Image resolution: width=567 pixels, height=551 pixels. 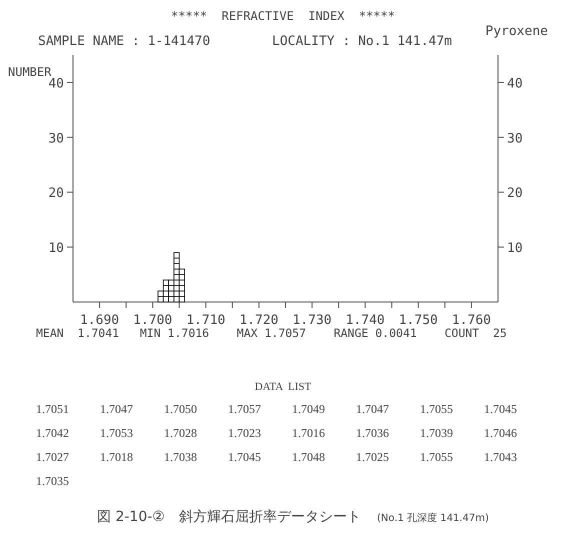 What do you see at coordinates (52, 409) in the screenshot?
I see `text: 1.7051` at bounding box center [52, 409].